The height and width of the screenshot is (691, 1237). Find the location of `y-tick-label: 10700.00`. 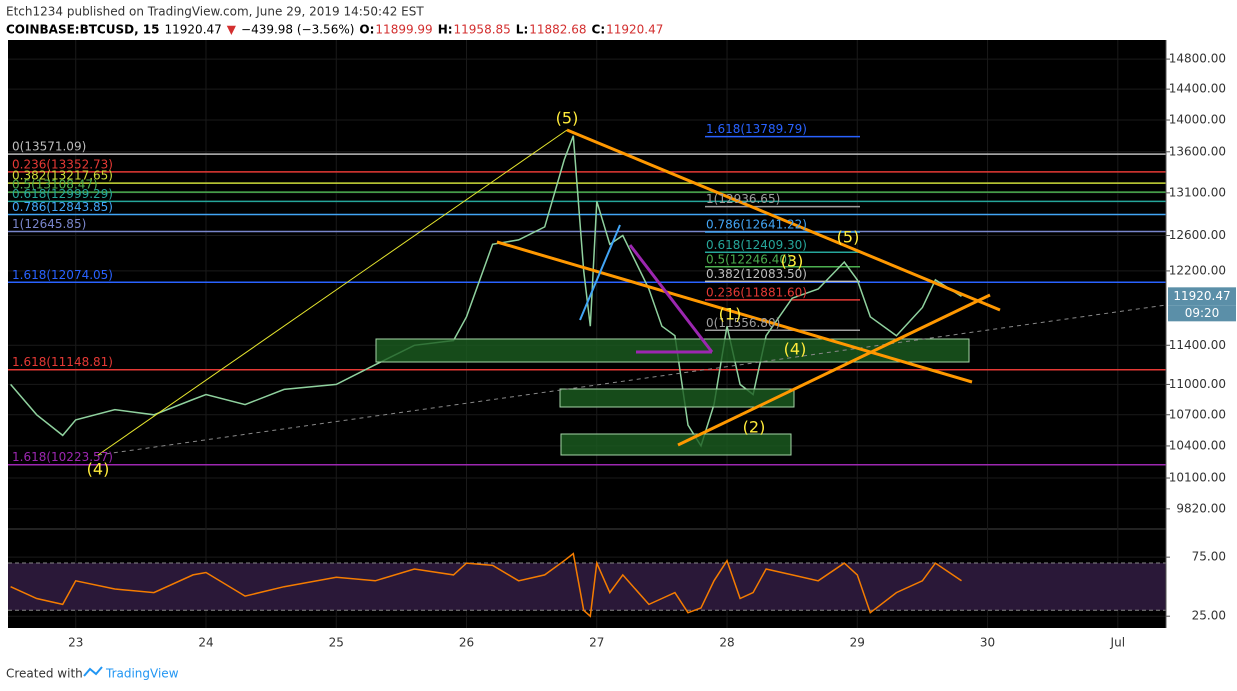

y-tick-label: 10700.00 is located at coordinates (1197, 414).